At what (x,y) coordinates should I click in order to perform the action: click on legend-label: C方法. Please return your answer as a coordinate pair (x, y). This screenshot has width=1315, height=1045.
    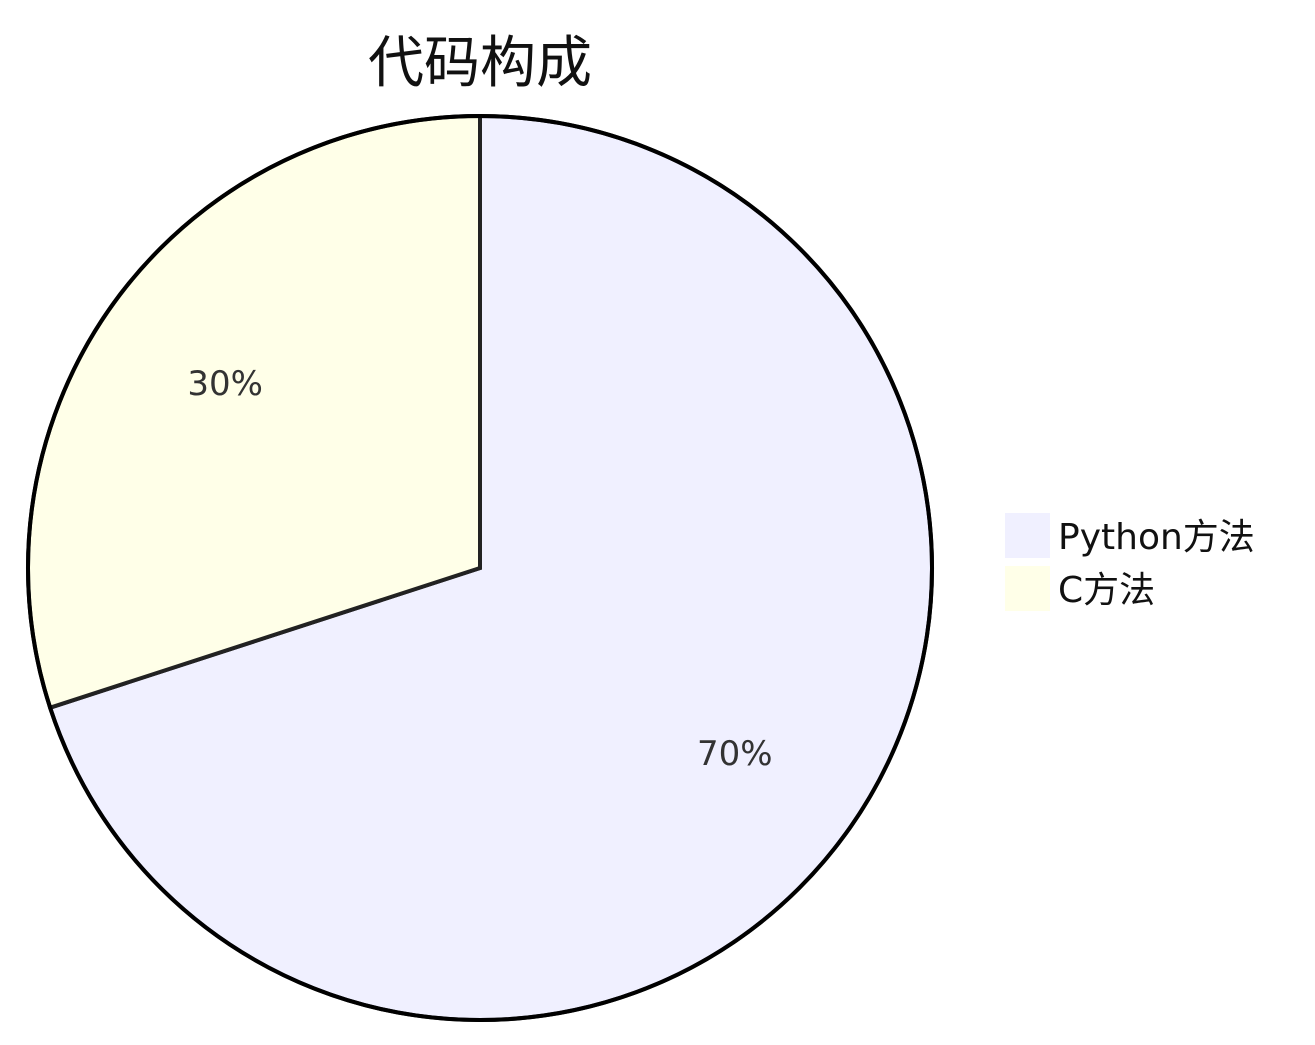
    Looking at the image, I should click on (1106, 590).